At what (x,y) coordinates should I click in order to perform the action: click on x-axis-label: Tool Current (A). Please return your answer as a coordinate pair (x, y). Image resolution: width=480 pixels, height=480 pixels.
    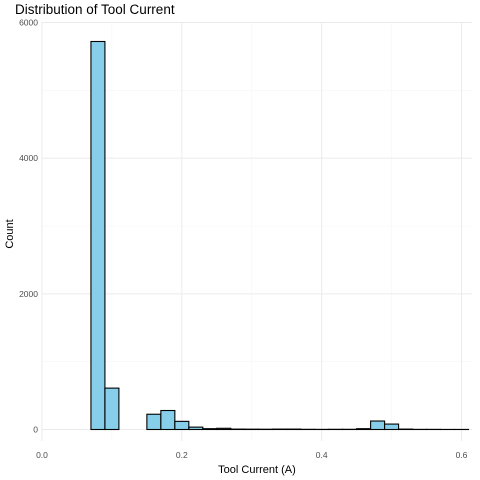
    Looking at the image, I should click on (257, 470).